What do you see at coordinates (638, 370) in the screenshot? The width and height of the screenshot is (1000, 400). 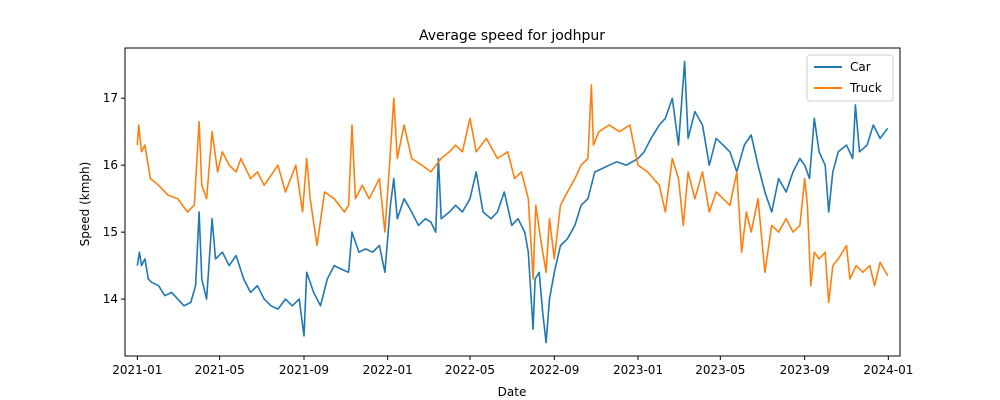 I see `x-tick-label: 2023-01` at bounding box center [638, 370].